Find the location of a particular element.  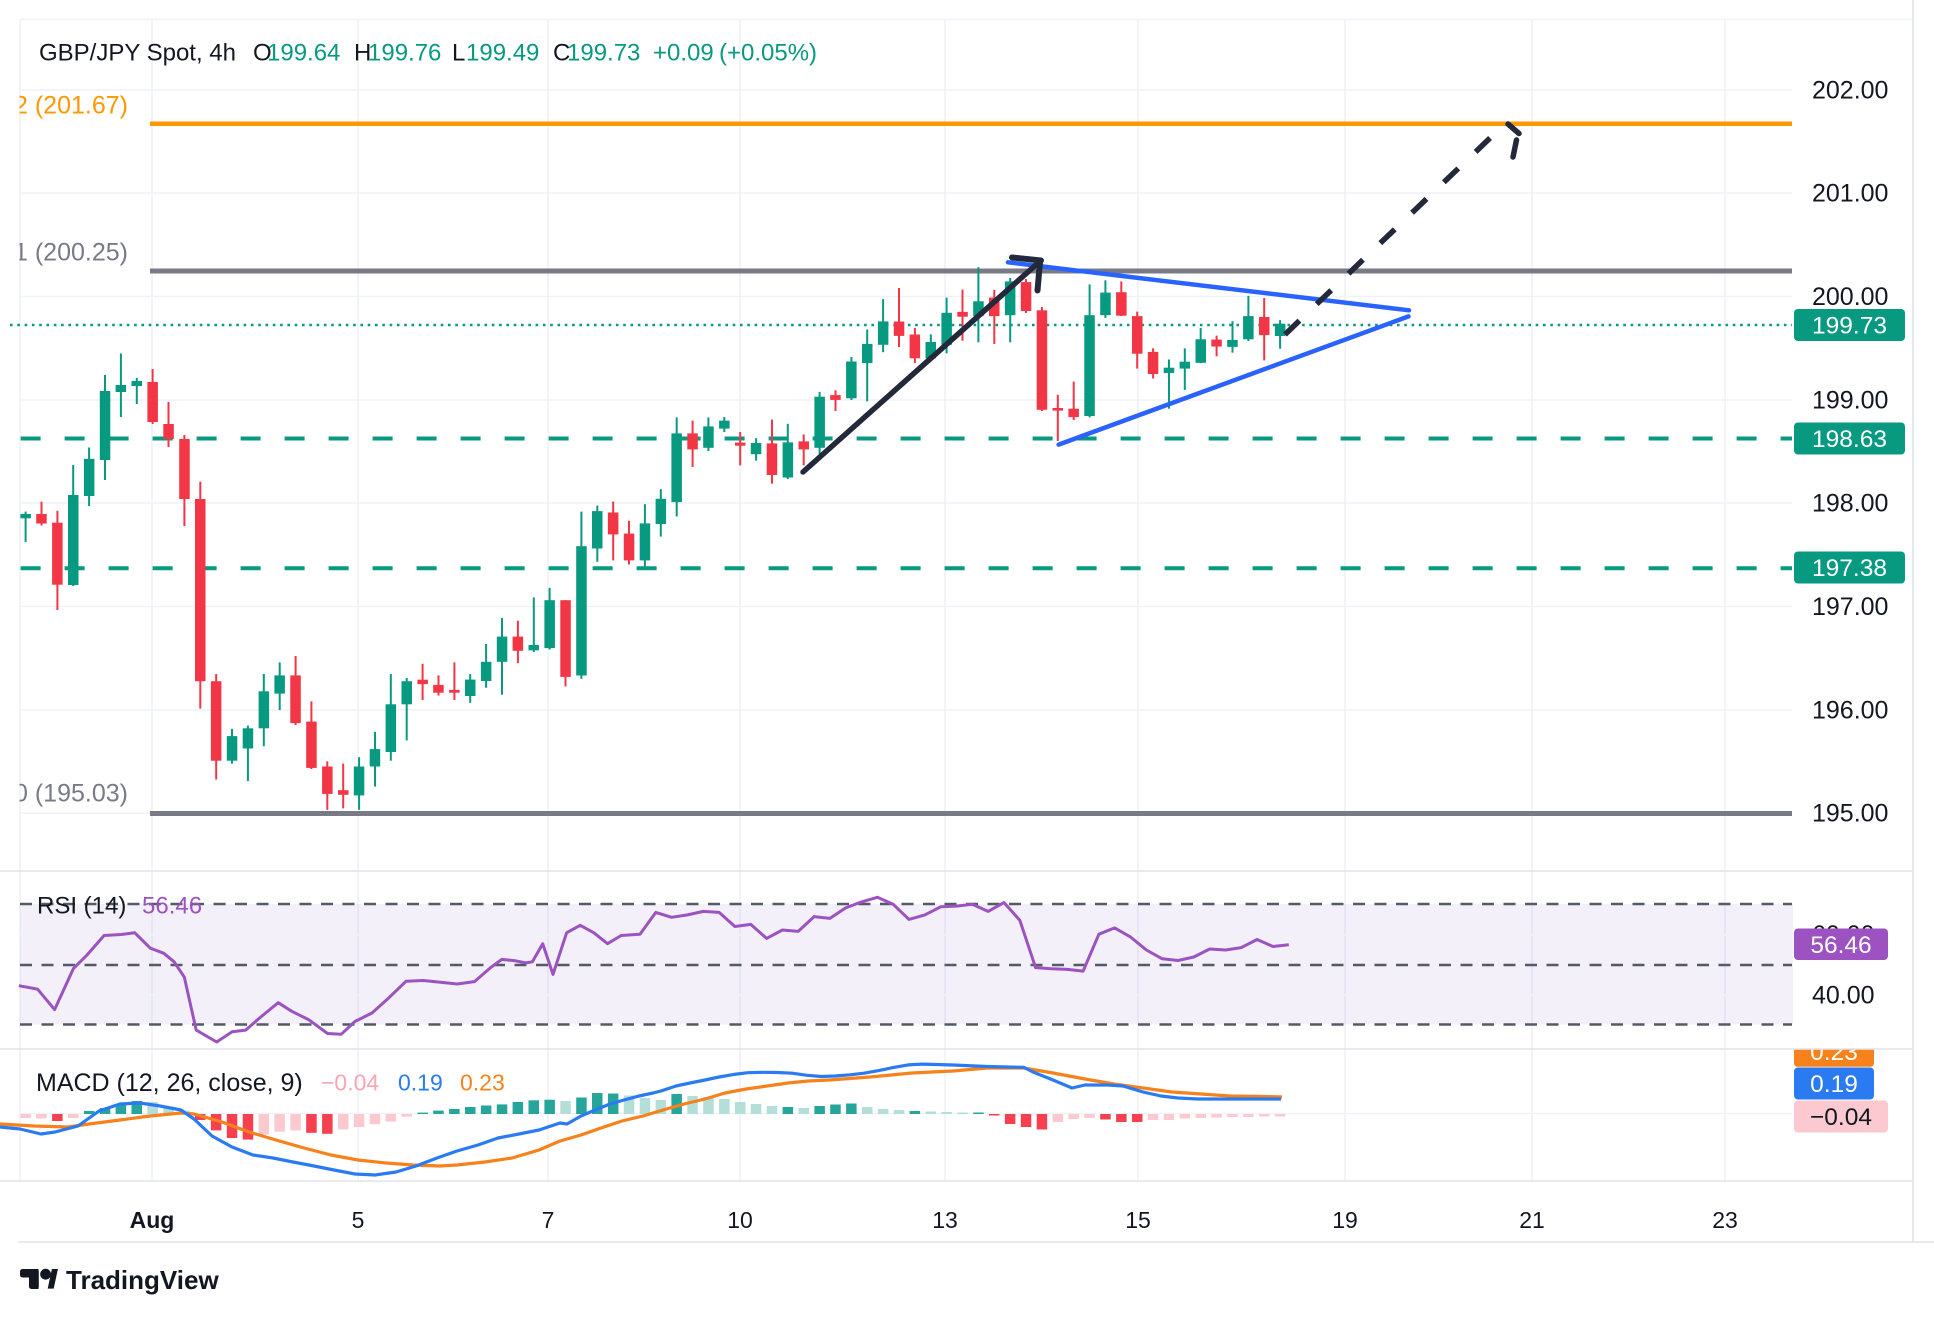

svg-text: 15 is located at coordinates (1138, 1220).